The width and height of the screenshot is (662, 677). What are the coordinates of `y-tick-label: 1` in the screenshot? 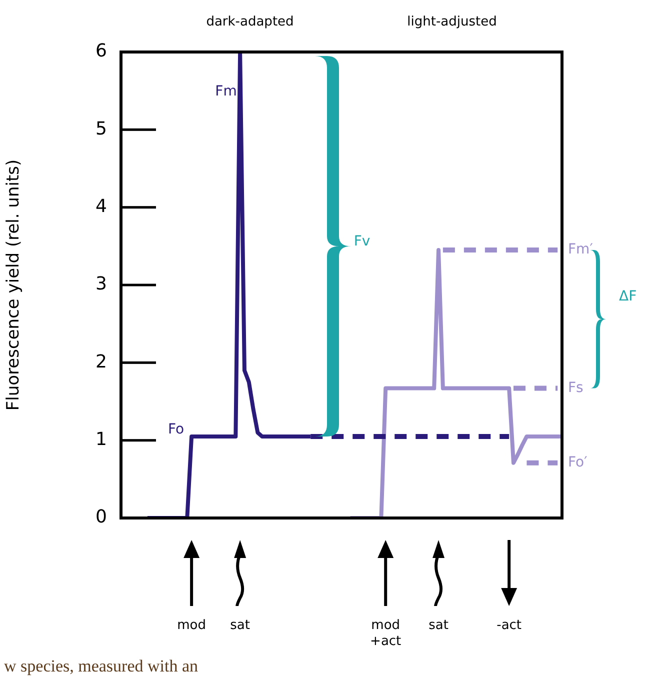 It's located at (101, 439).